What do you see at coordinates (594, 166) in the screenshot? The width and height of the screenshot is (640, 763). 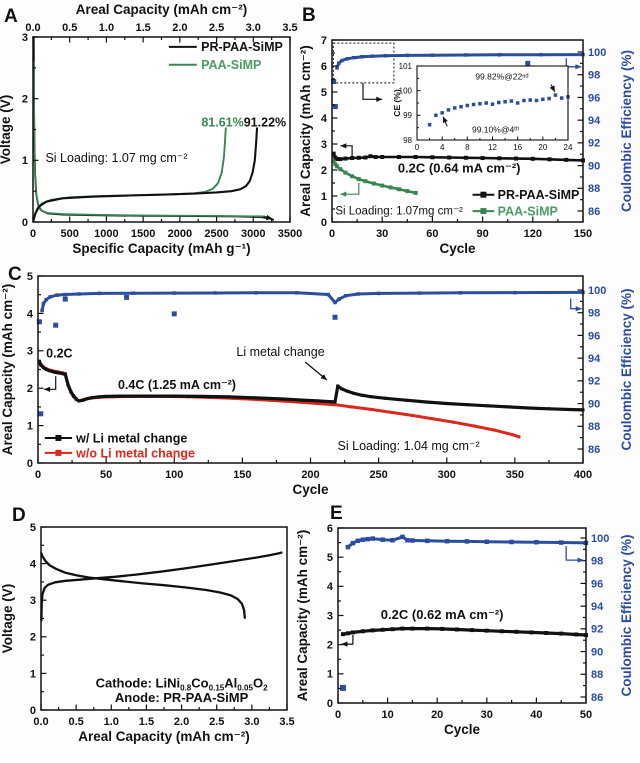 I see `svg-text: 90` at bounding box center [594, 166].